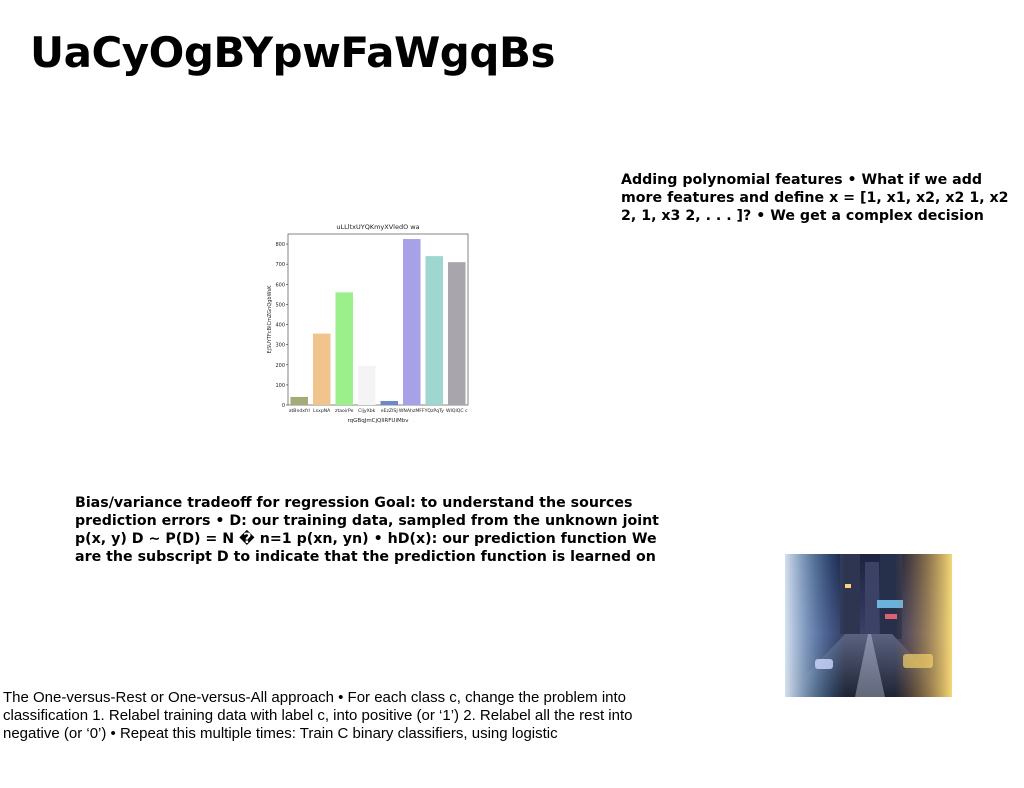 The height and width of the screenshot is (788, 1024). Describe the element at coordinates (283, 406) in the screenshot. I see `y-tick-label-0: 0` at that location.